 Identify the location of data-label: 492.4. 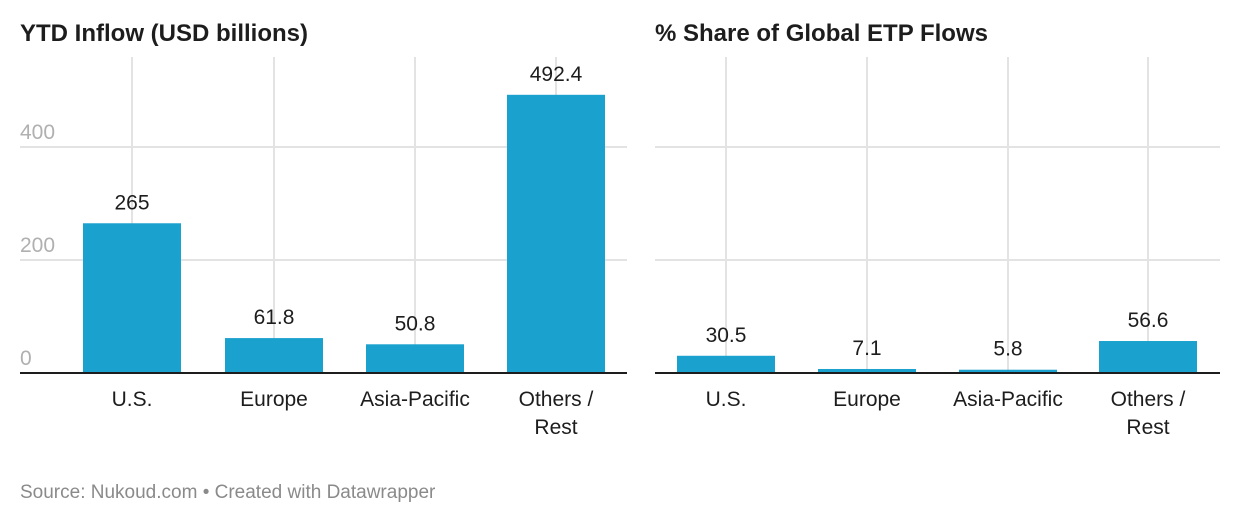
(556, 74).